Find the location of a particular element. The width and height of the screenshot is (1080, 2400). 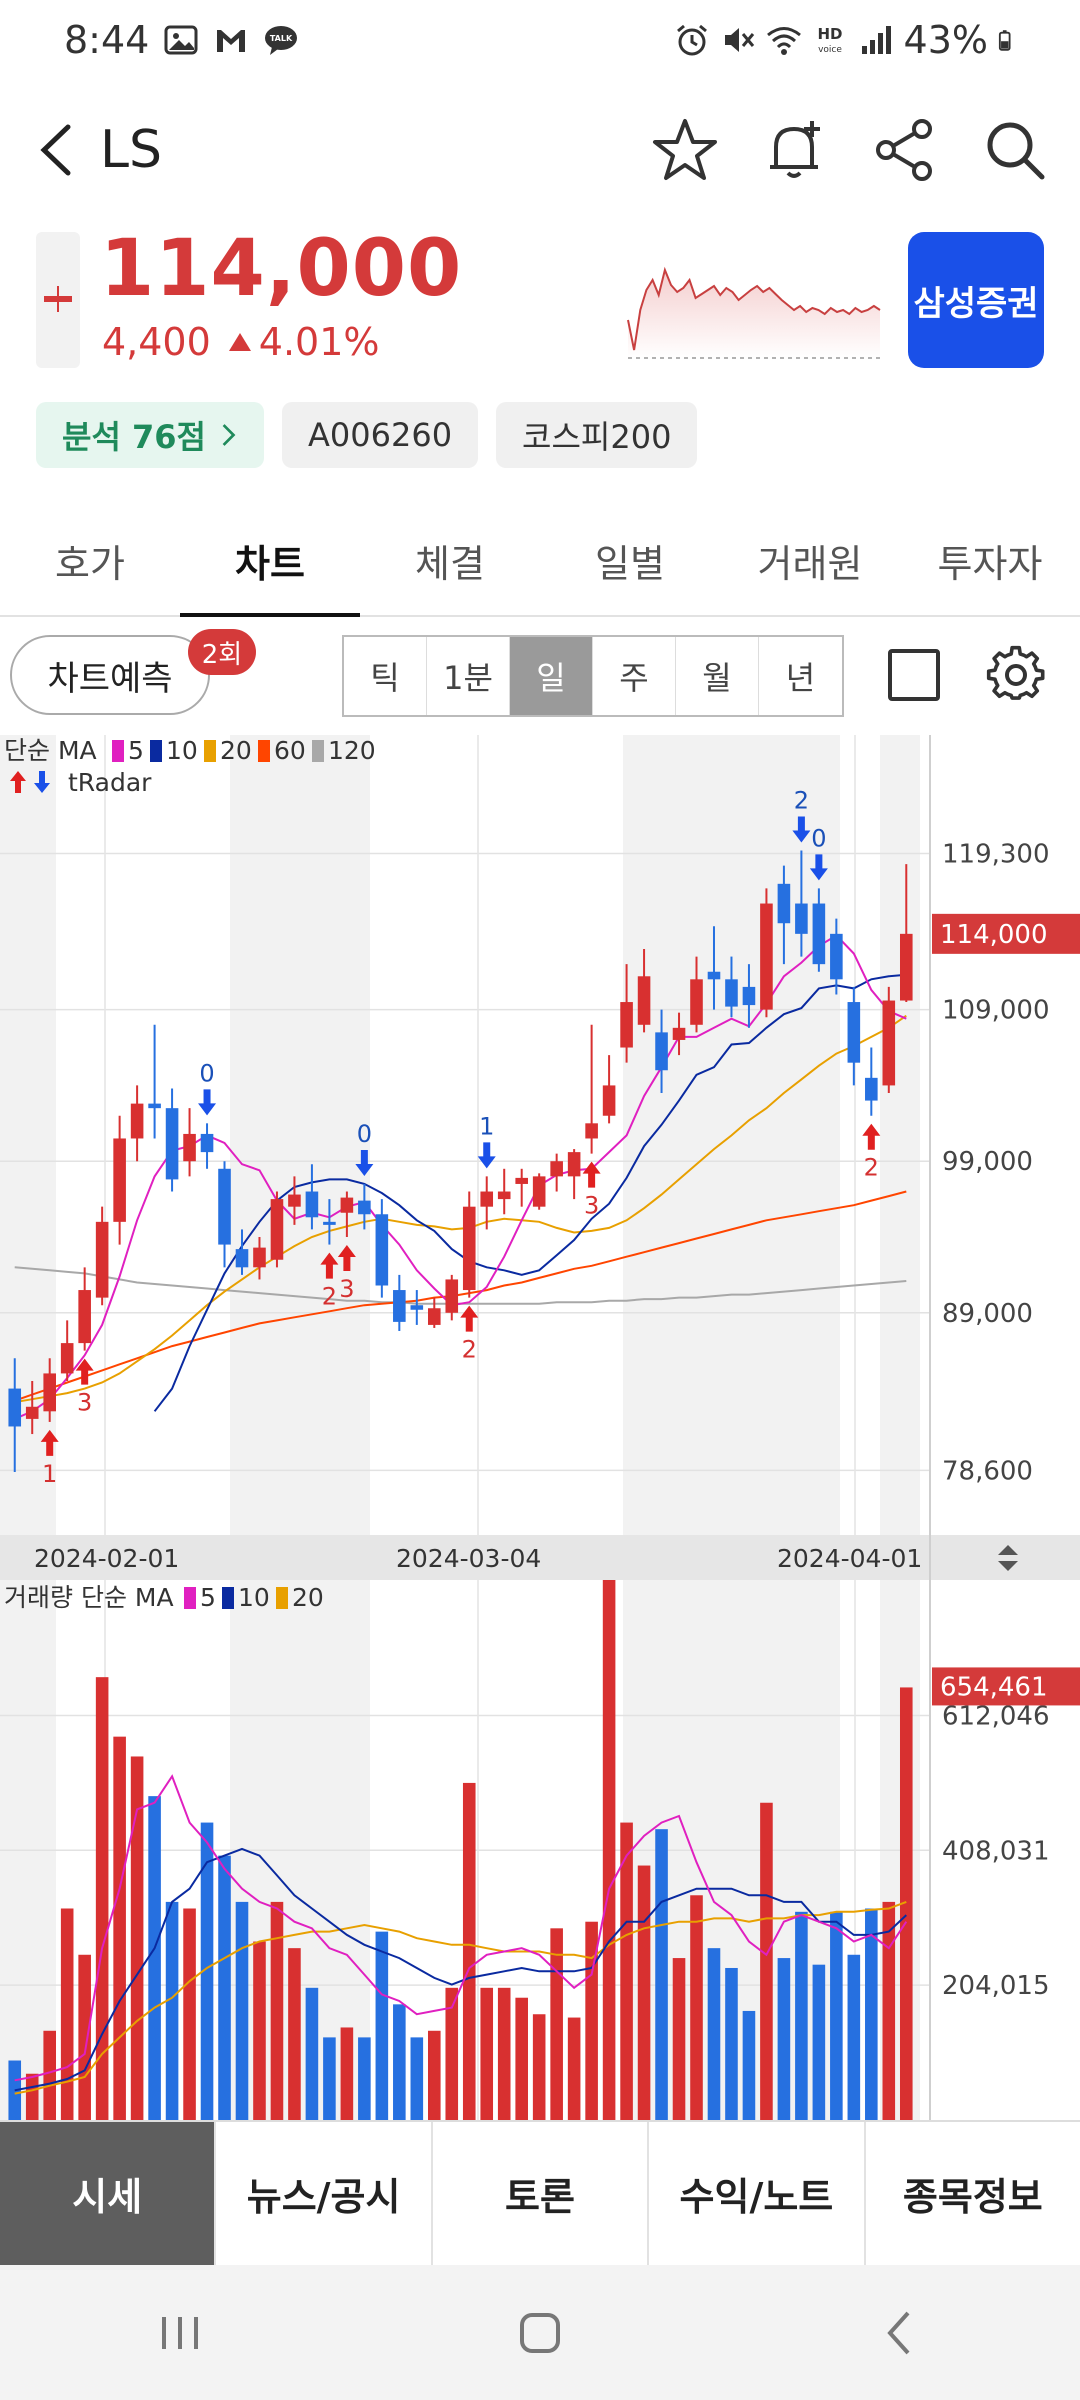

quote-summary: 114,000 4,400 4.01% 삼성증권 is located at coordinates (540, 300).